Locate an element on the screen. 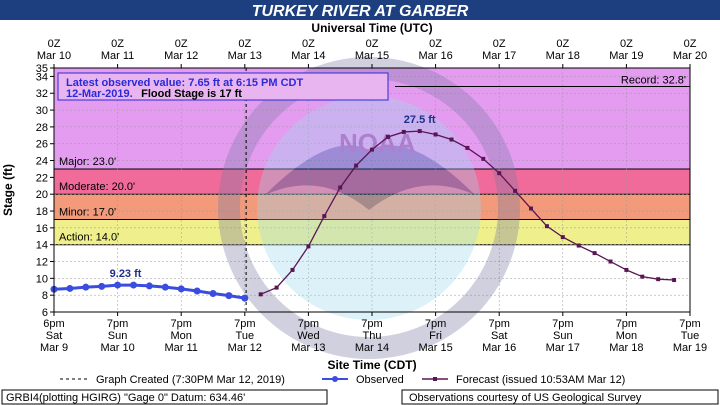  peak-annotation-1: 27.5 ft is located at coordinates (420, 120).